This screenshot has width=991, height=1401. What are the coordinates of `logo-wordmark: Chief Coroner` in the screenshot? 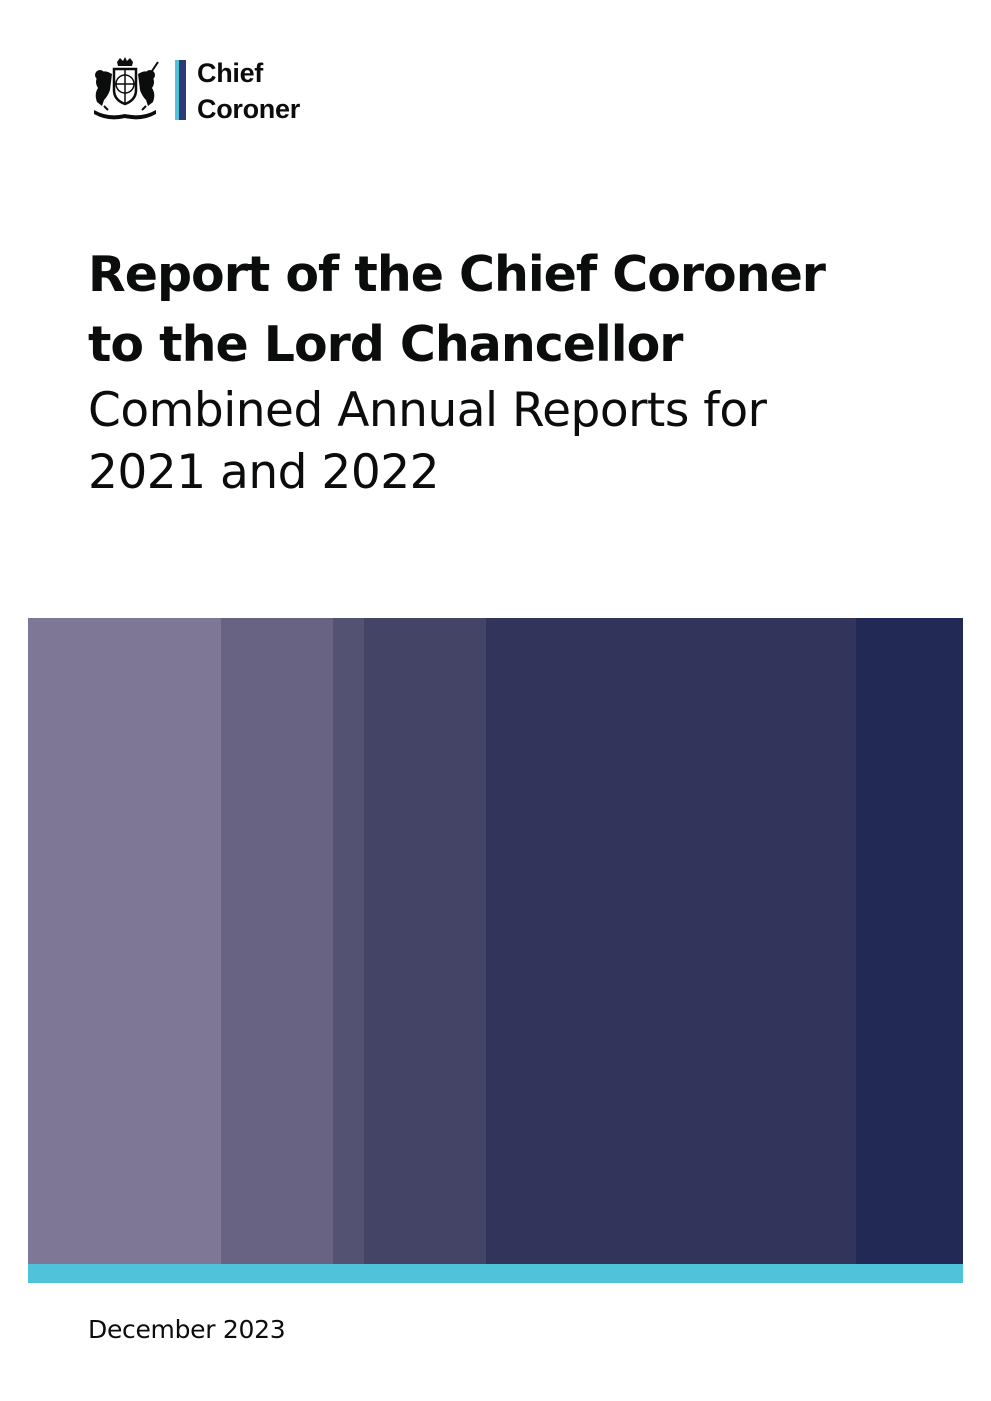 It's located at (248, 91).